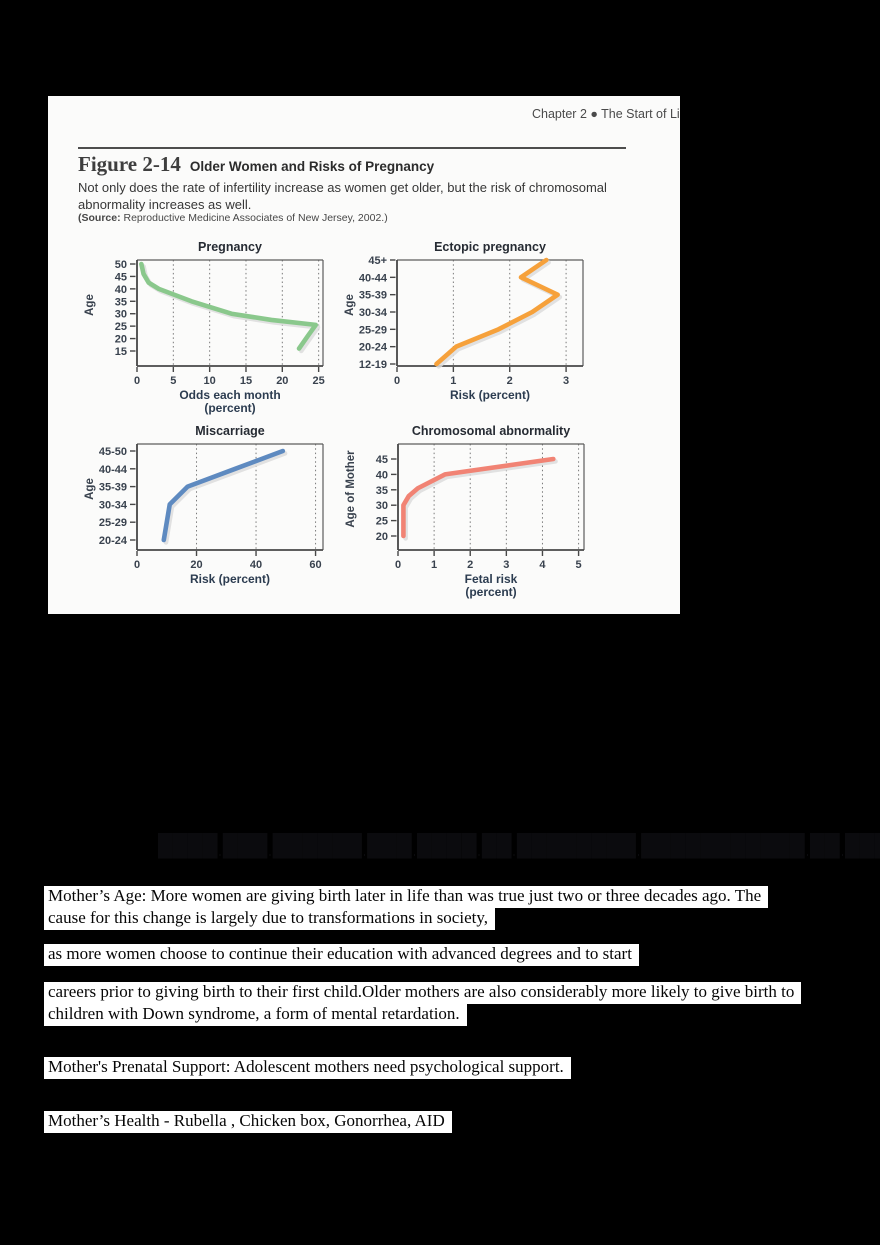  What do you see at coordinates (230, 401) in the screenshot?
I see `x-axis-label: Odds each month (percent)` at bounding box center [230, 401].